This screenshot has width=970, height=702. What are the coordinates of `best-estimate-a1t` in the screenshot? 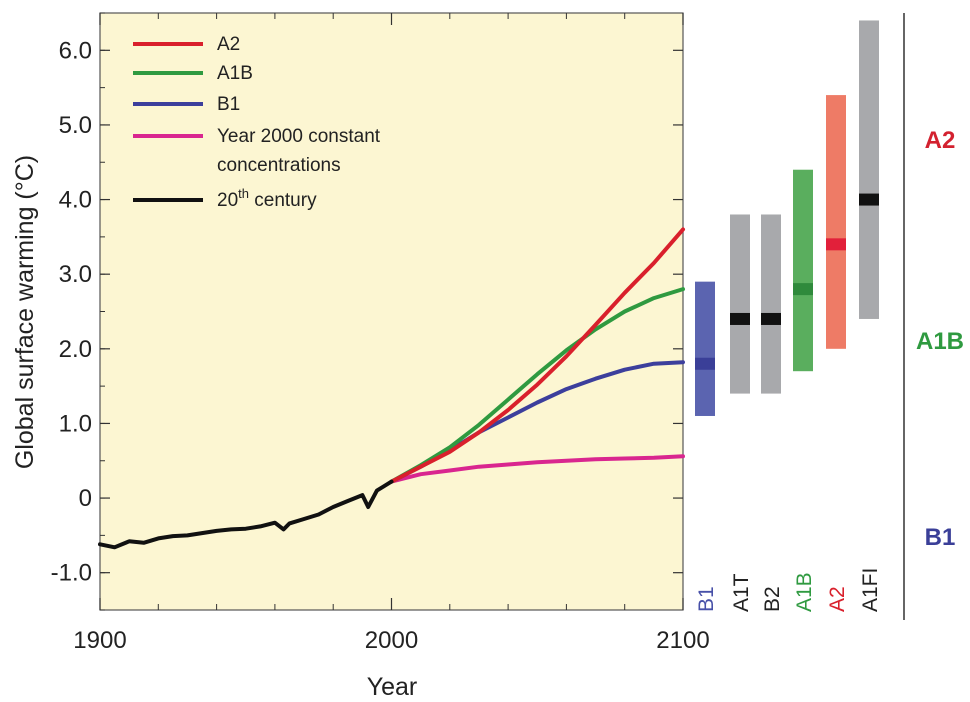 It's located at (740, 318).